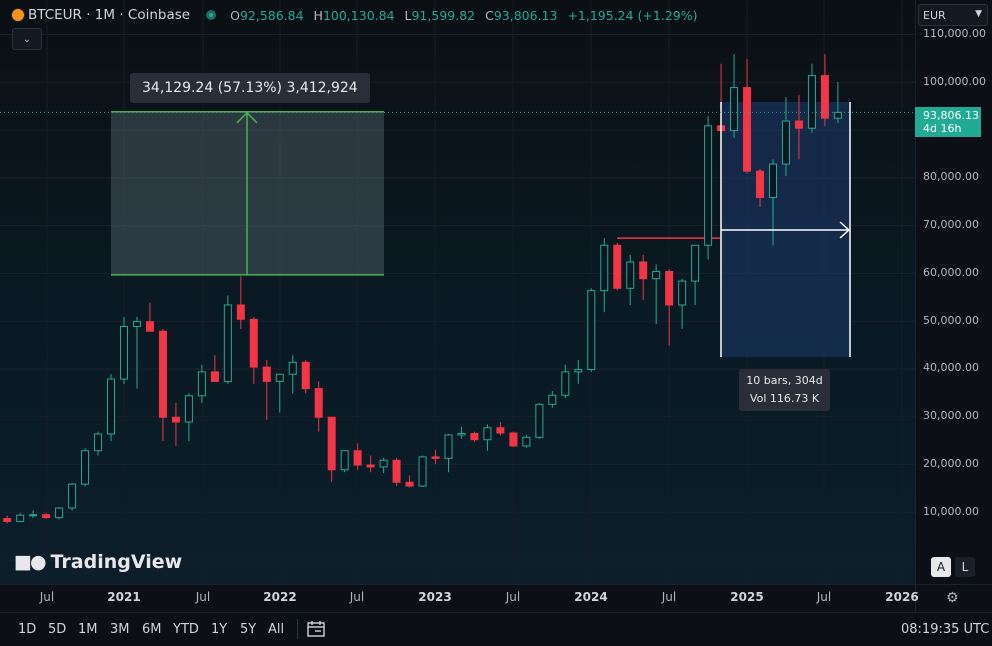 The width and height of the screenshot is (992, 646). What do you see at coordinates (219, 629) in the screenshot?
I see `timeframe-button-1y: 1Y` at bounding box center [219, 629].